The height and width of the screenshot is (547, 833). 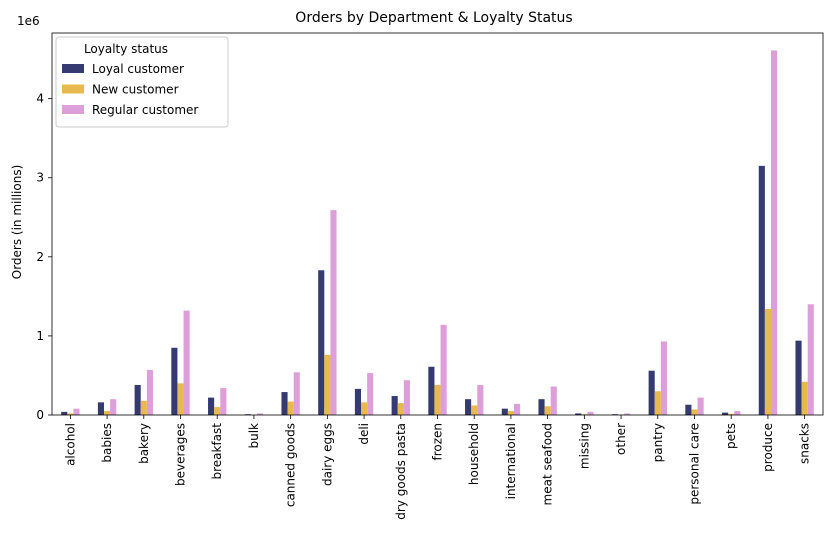 I want to click on bar-dairy-eggs-regular-customer, so click(x=333, y=312).